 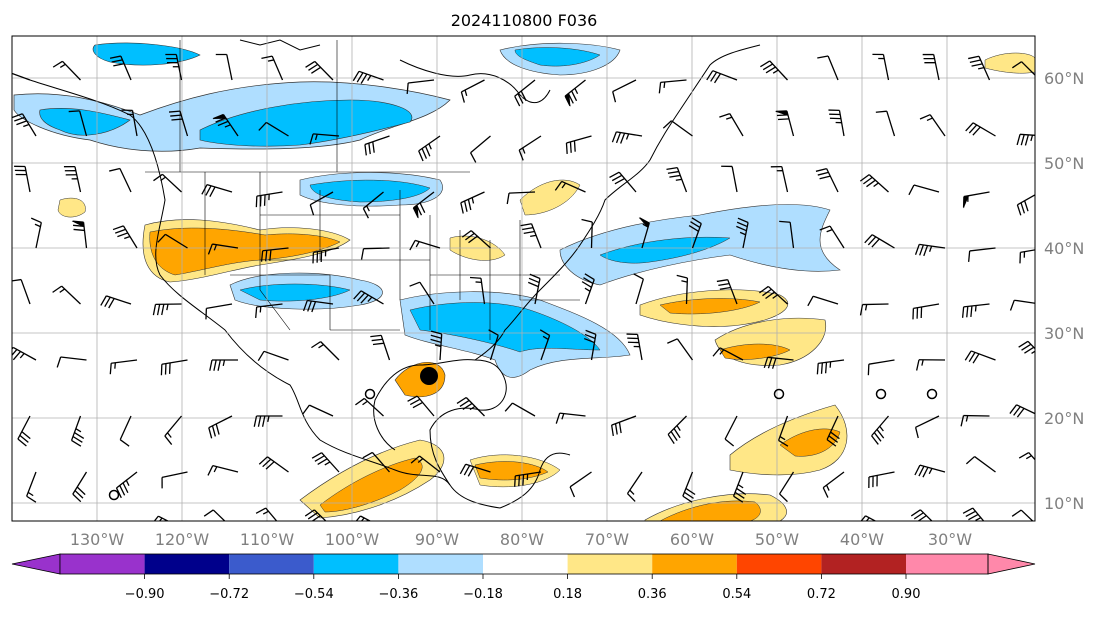 I want to click on lon-label: 110°W, so click(x=267, y=539).